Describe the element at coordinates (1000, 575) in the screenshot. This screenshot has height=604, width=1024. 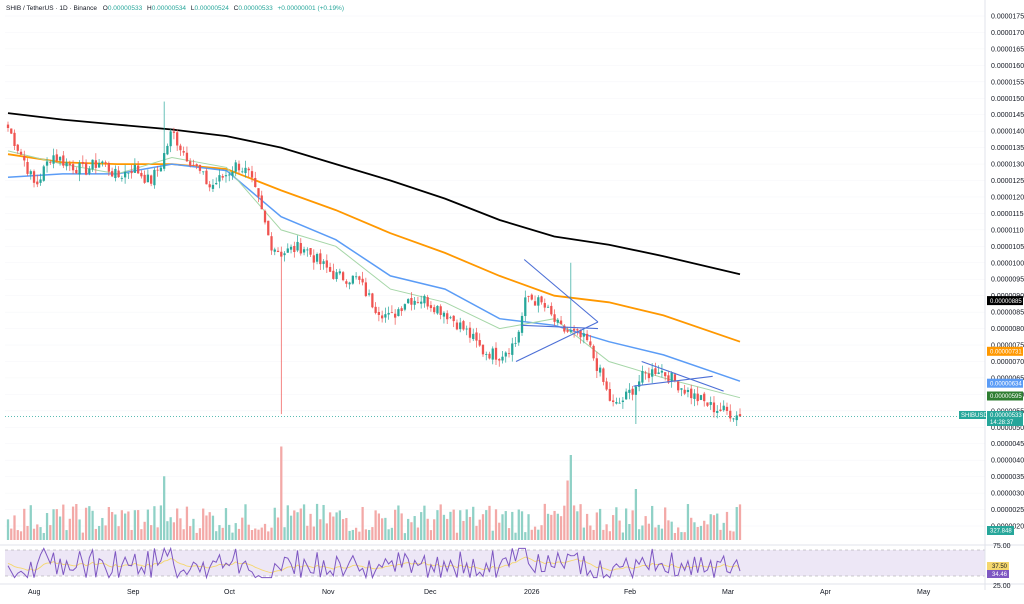
I see `rsi-value-tag-value: 34.46` at that location.